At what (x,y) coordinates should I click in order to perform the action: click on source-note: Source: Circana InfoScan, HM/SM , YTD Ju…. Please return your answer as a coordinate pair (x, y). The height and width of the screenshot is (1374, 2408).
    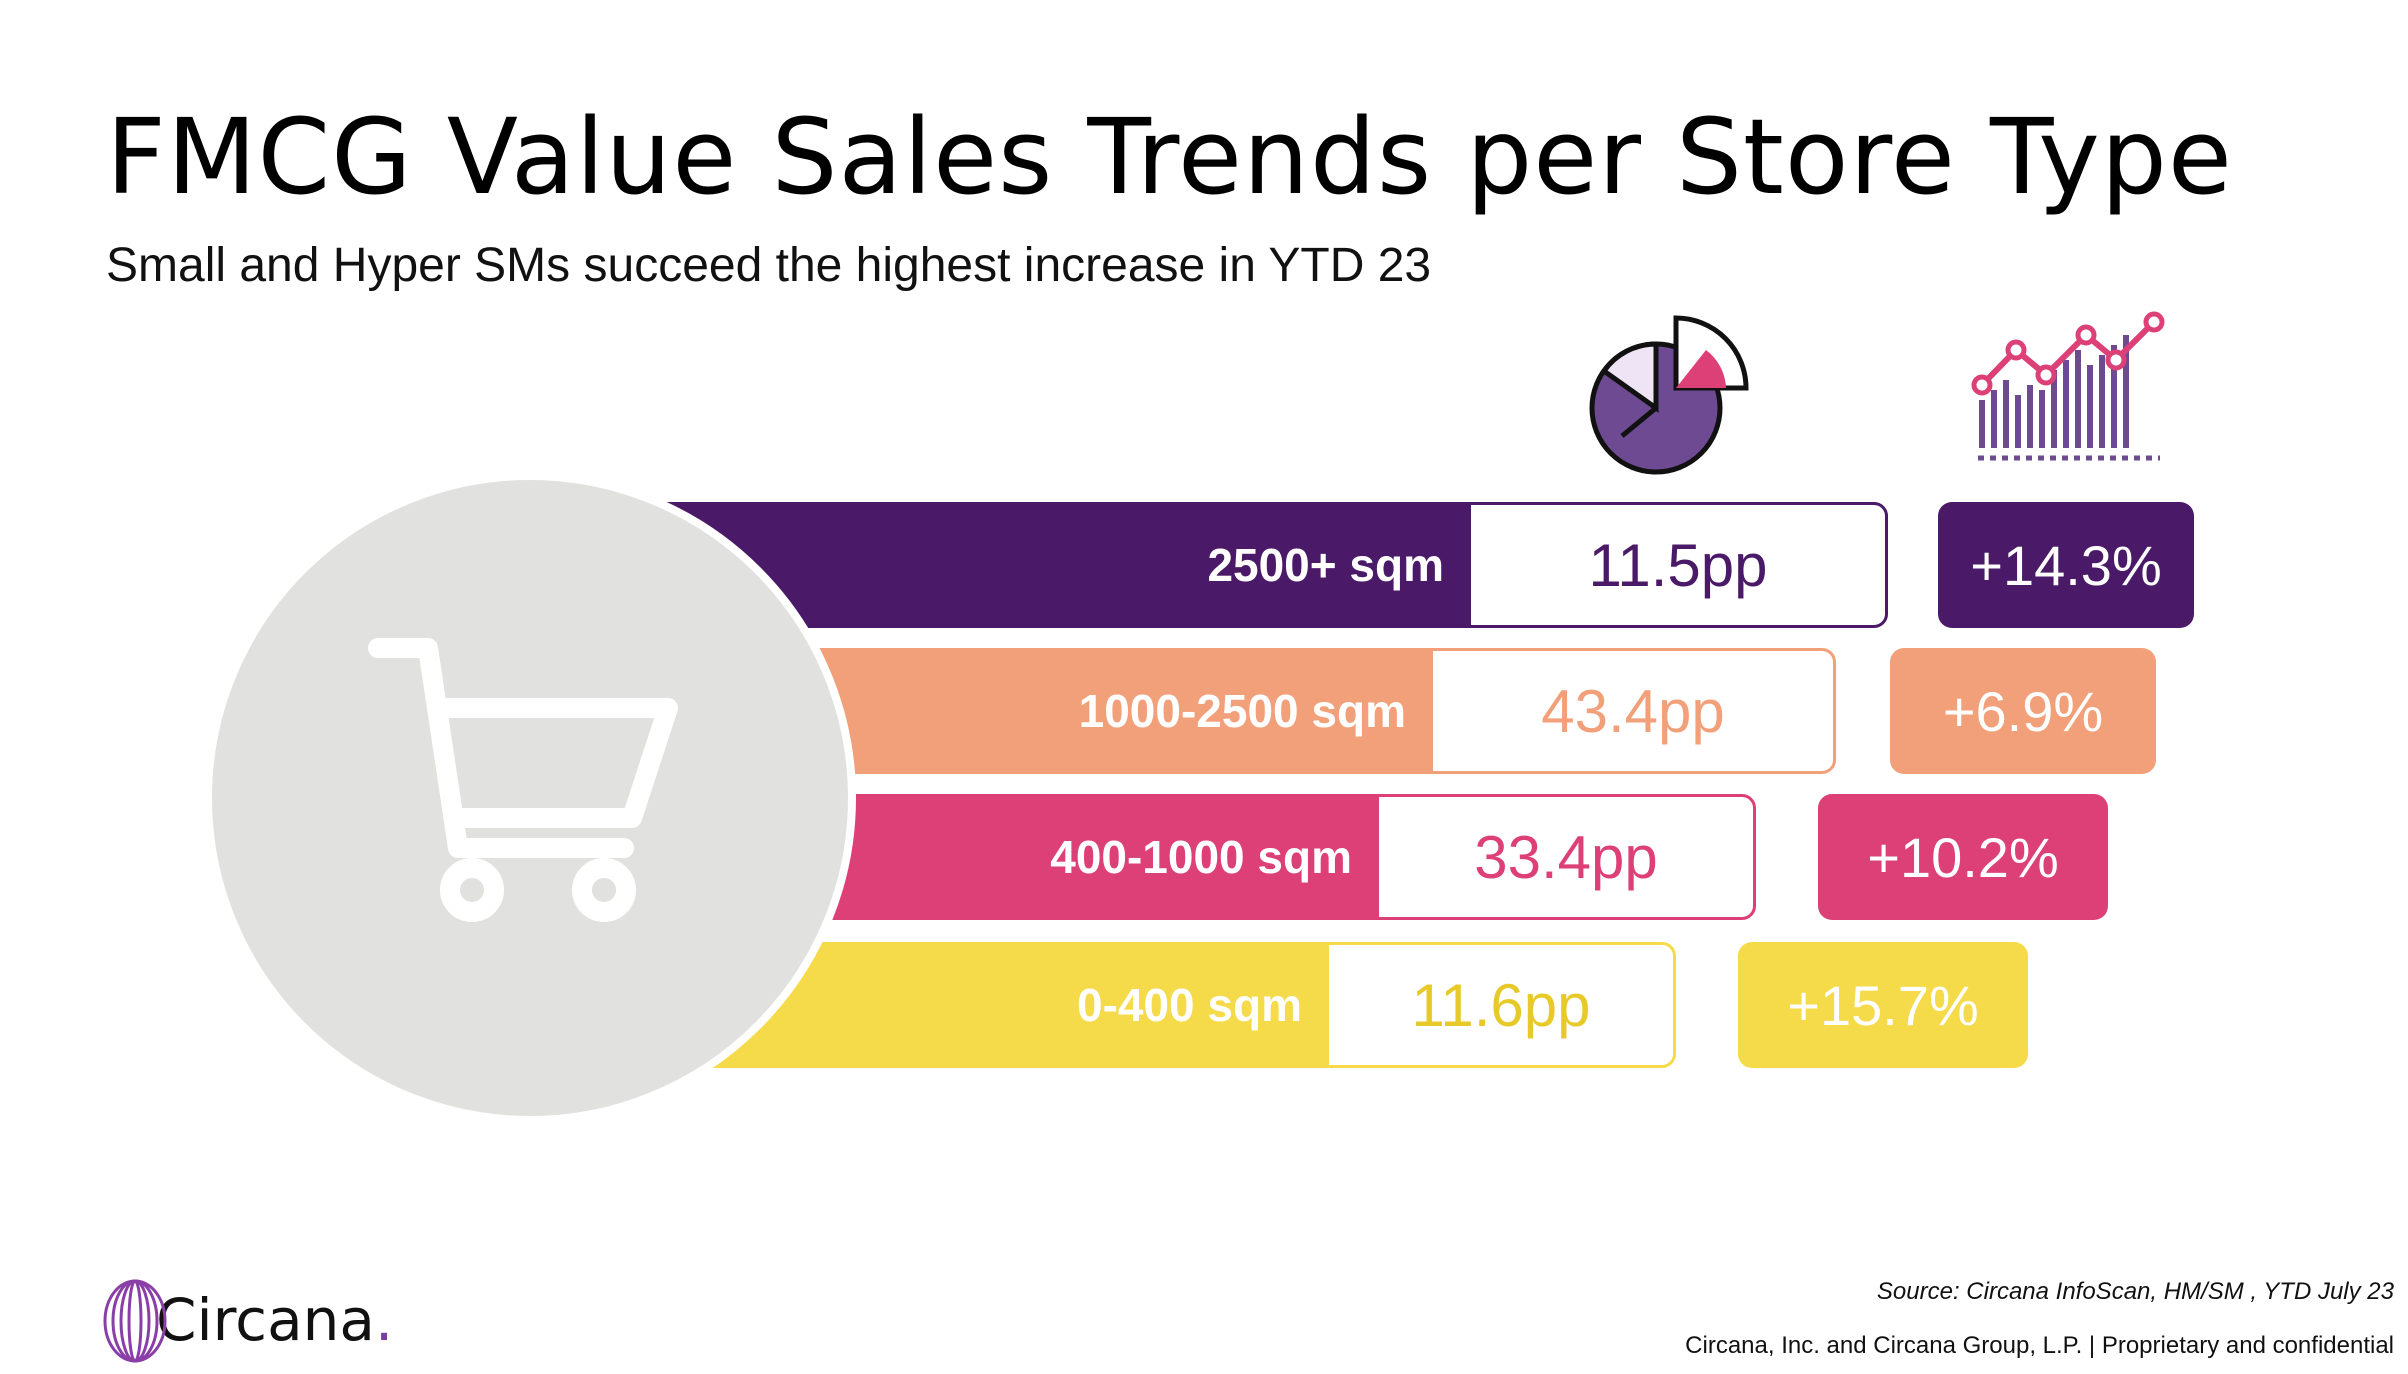
    Looking at the image, I should click on (2135, 1291).